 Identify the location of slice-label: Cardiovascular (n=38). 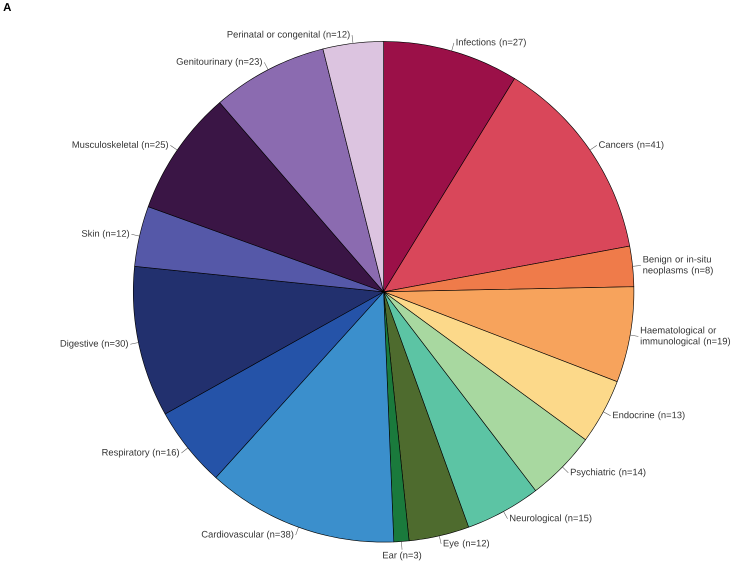
(248, 535).